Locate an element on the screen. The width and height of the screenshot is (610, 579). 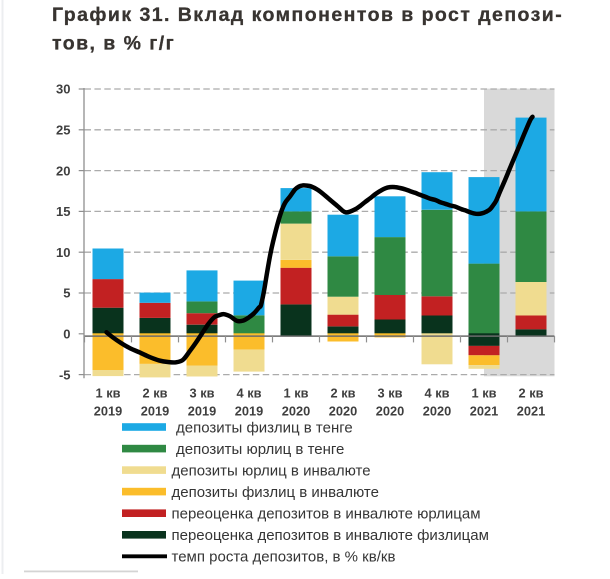
svg-text: депозиты юрлиц в тенге is located at coordinates (260, 449).